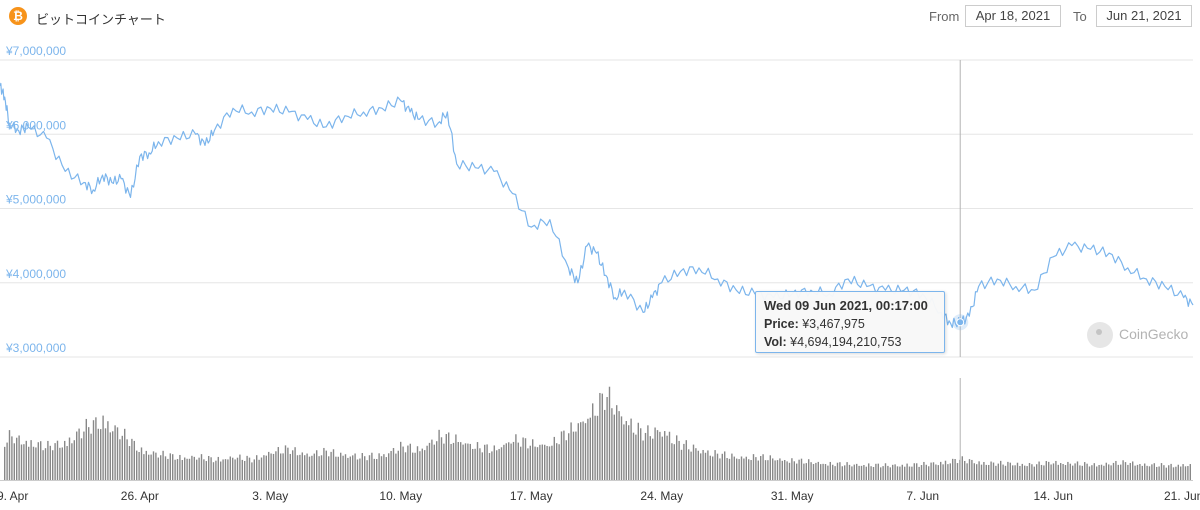 The width and height of the screenshot is (1200, 510). Describe the element at coordinates (1144, 16) in the screenshot. I see `to-date-input: Jun 21, 2021` at that location.